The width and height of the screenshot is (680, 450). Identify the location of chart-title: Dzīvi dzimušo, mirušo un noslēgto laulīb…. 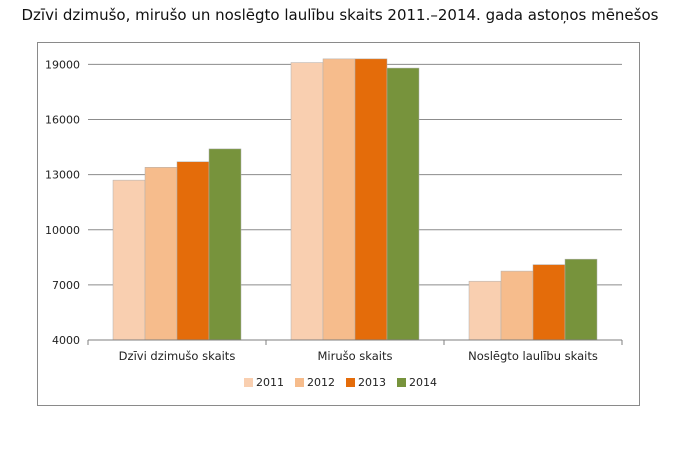
(340, 15).